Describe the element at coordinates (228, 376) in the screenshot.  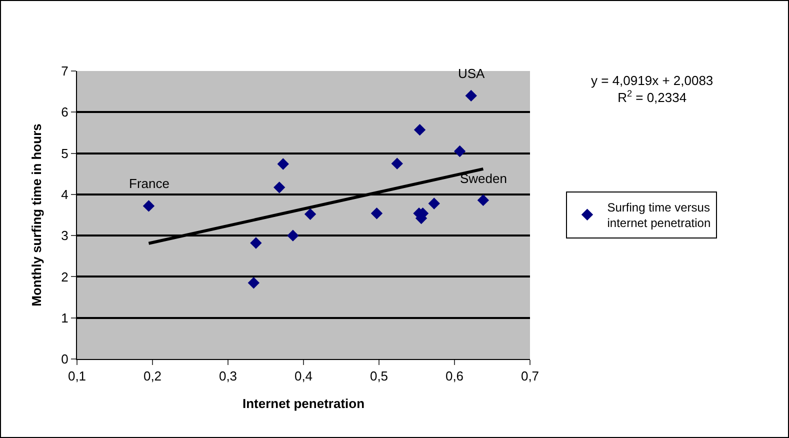
I see `x-tick-label: 0,3` at that location.